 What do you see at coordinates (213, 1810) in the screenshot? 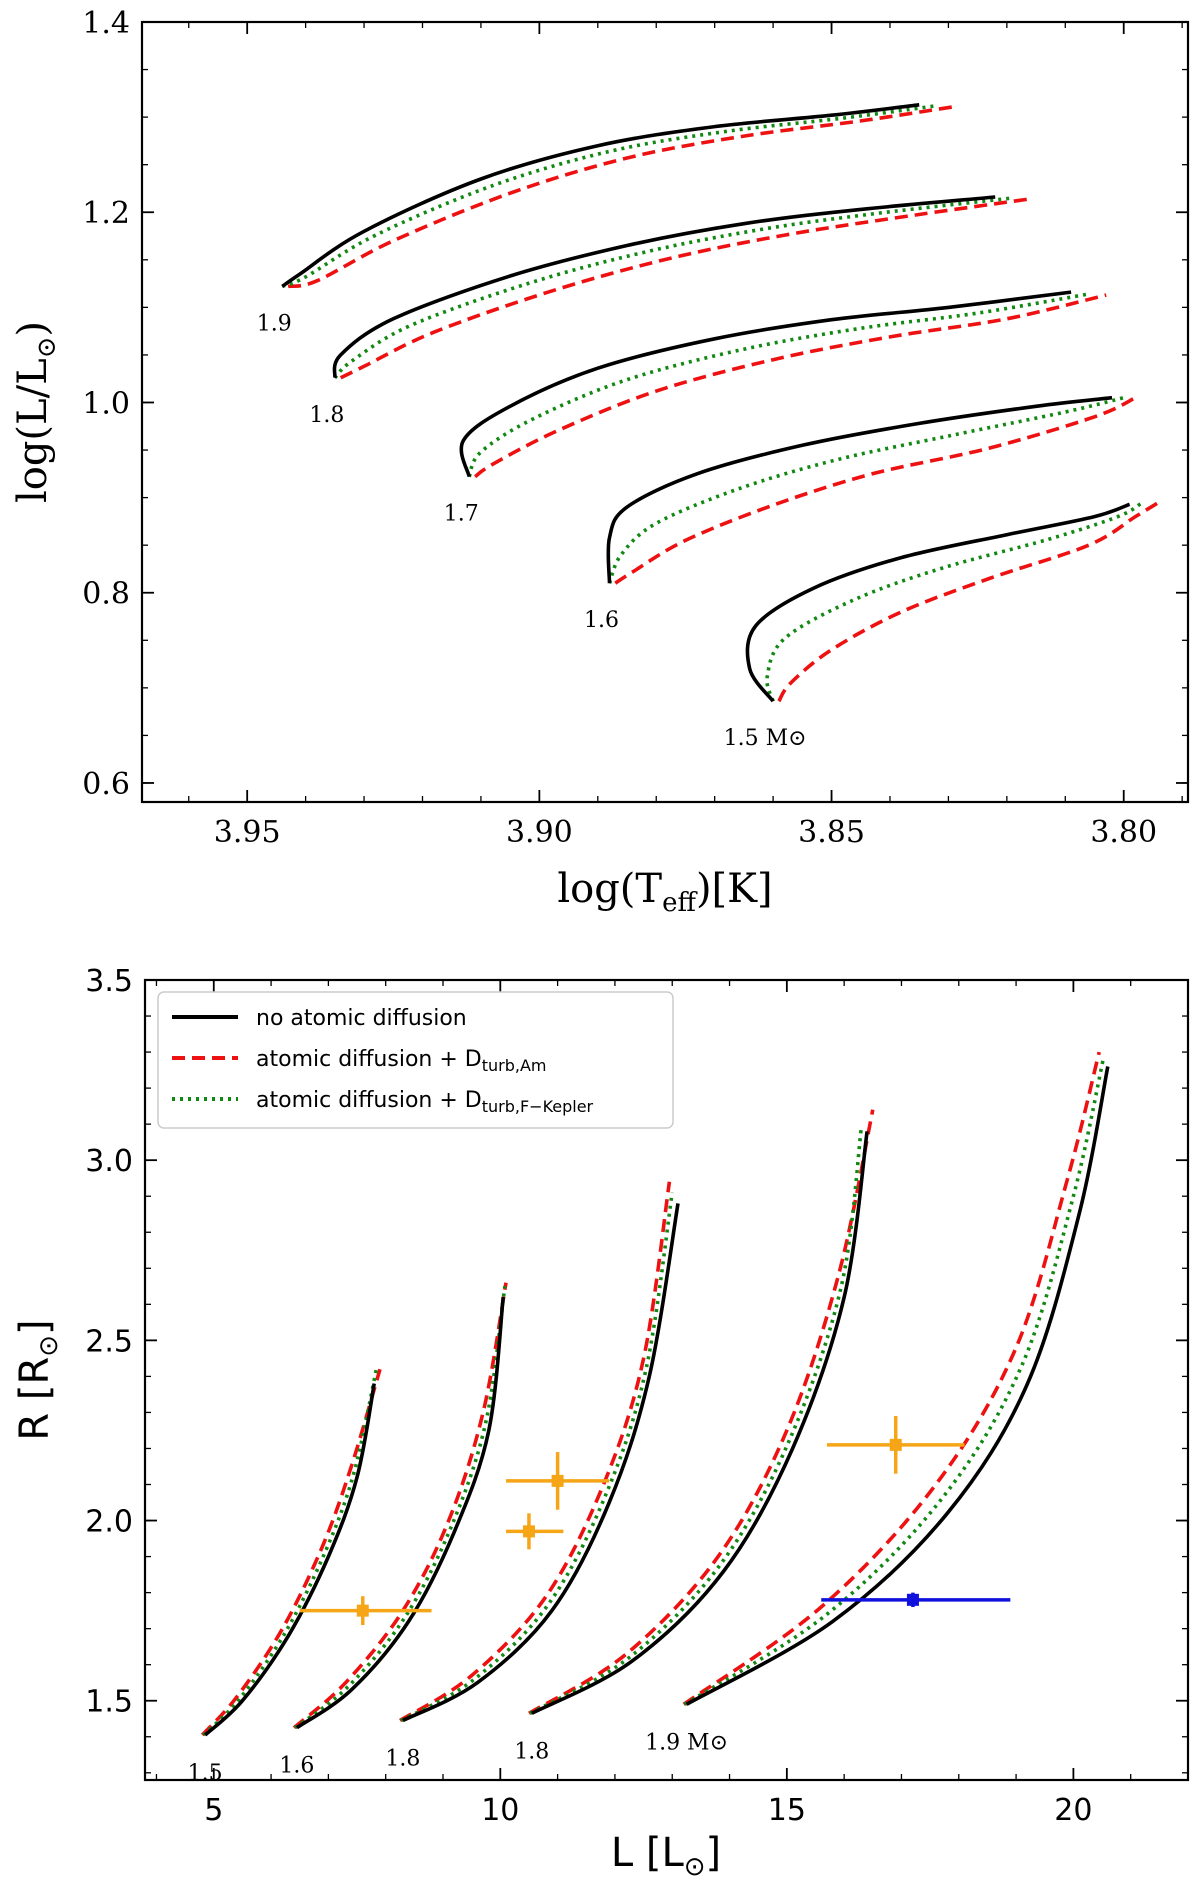
I see `x-tick-label: 5` at bounding box center [213, 1810].